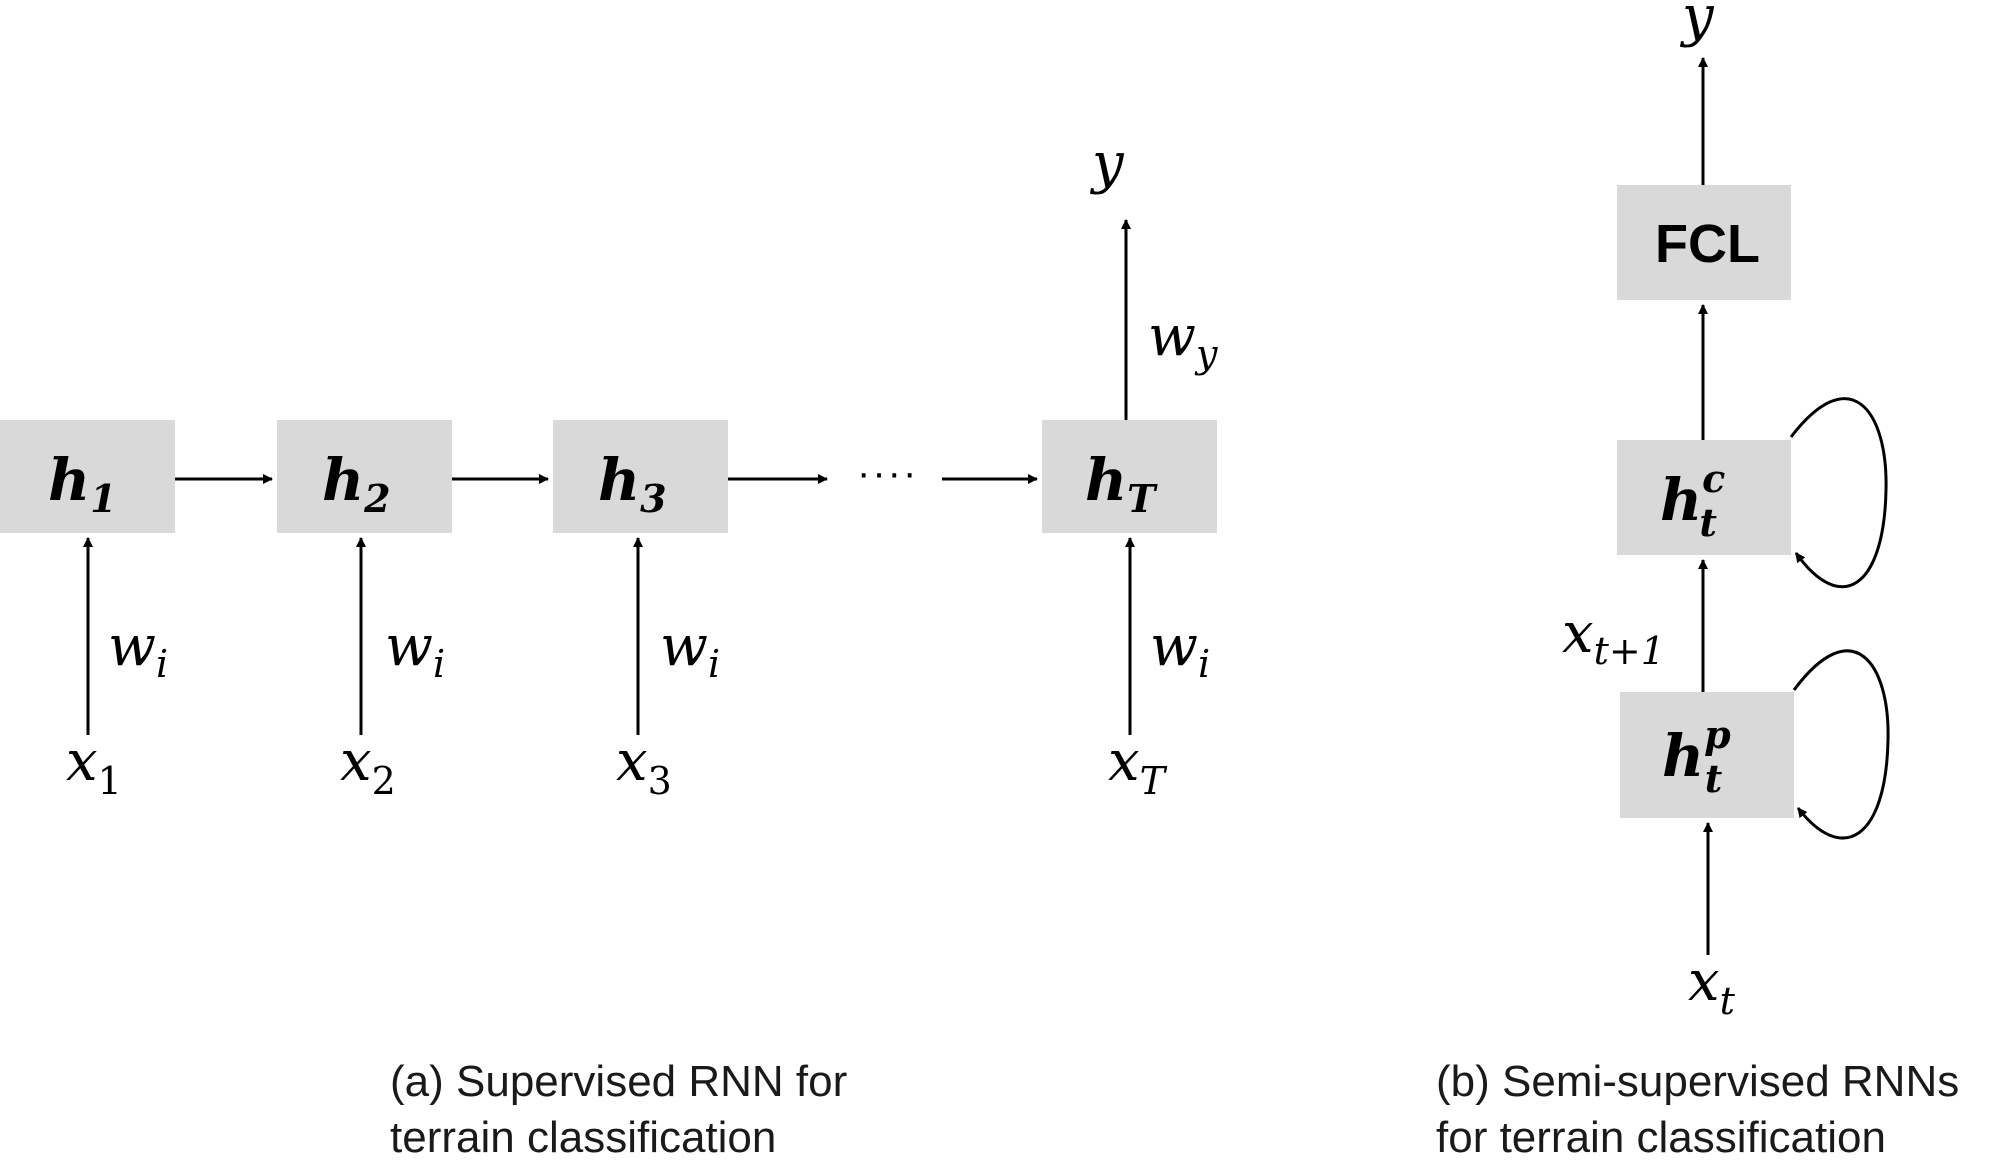 This screenshot has height=1165, width=2016. Describe the element at coordinates (1712, 986) in the screenshot. I see `input-label-b: xt` at that location.